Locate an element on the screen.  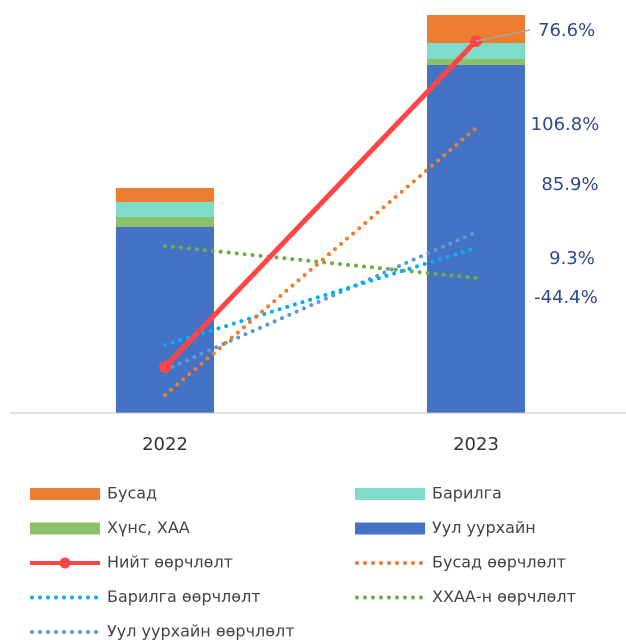
legend-label: Бусад is located at coordinates (132, 493).